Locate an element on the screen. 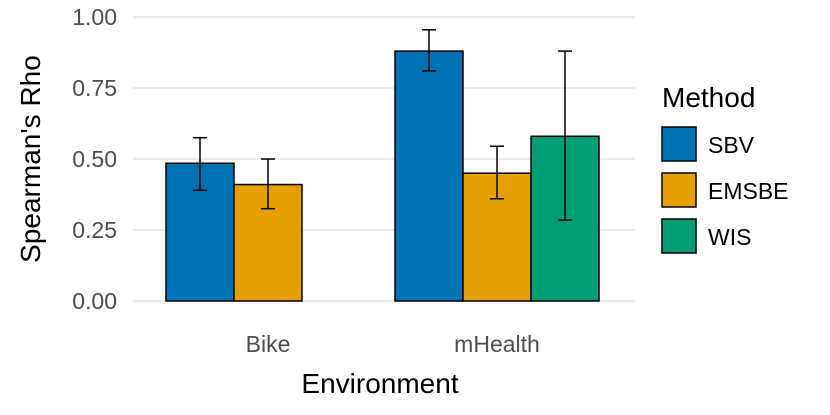  legend-swatch-wis is located at coordinates (679, 236).